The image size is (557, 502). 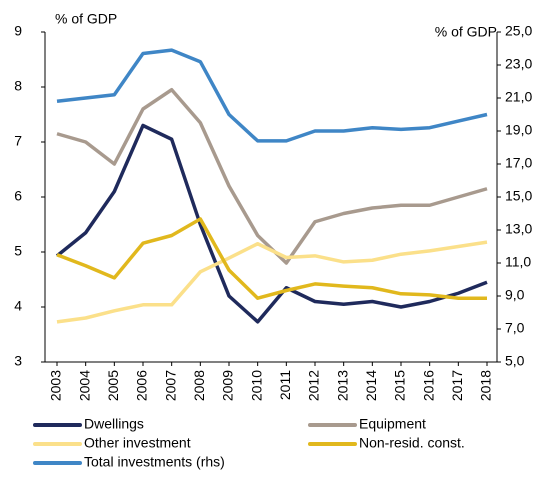 What do you see at coordinates (371, 385) in the screenshot?
I see `x-tick-label: 2014` at bounding box center [371, 385].